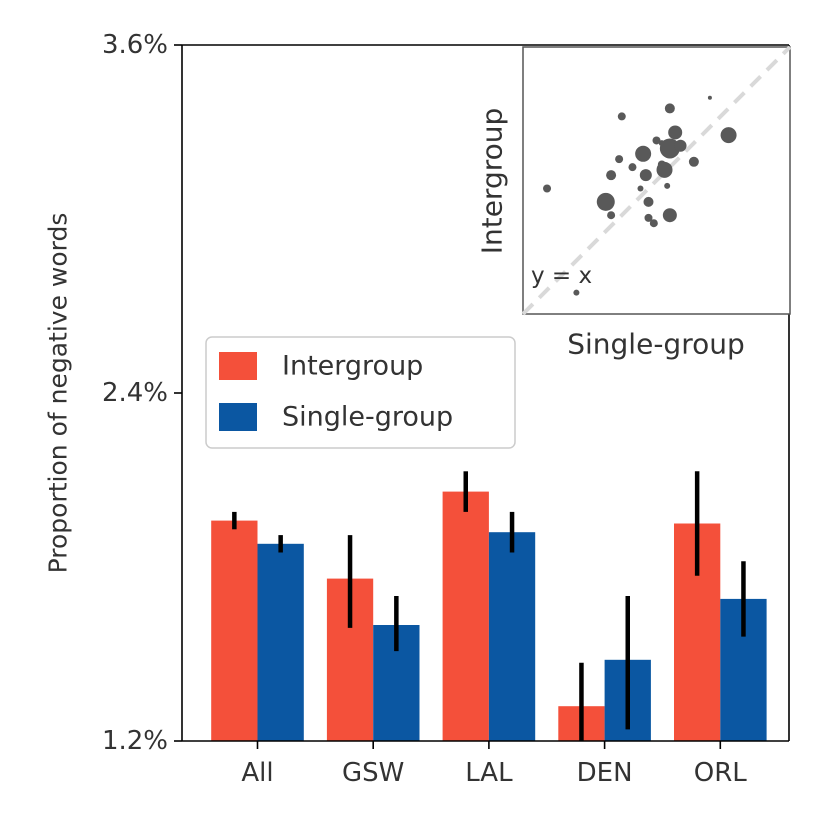  I want to click on x-tick-label: LAL, so click(489, 773).